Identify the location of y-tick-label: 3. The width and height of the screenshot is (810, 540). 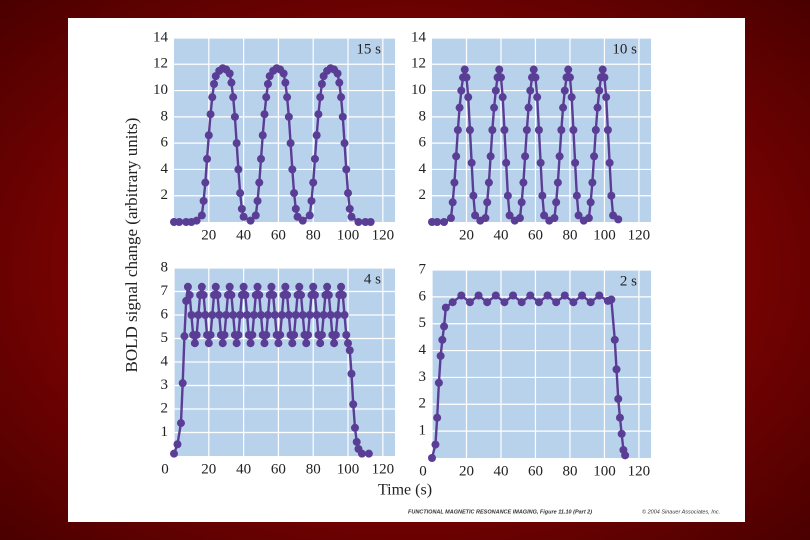
(165, 385).